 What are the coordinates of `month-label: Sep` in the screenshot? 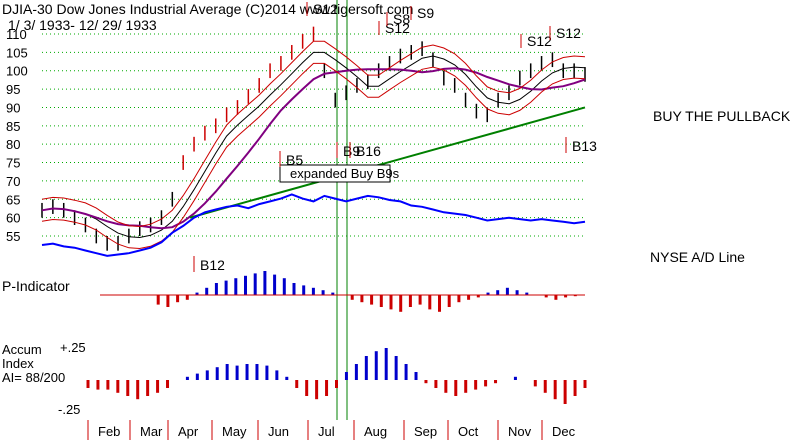 It's located at (425, 431).